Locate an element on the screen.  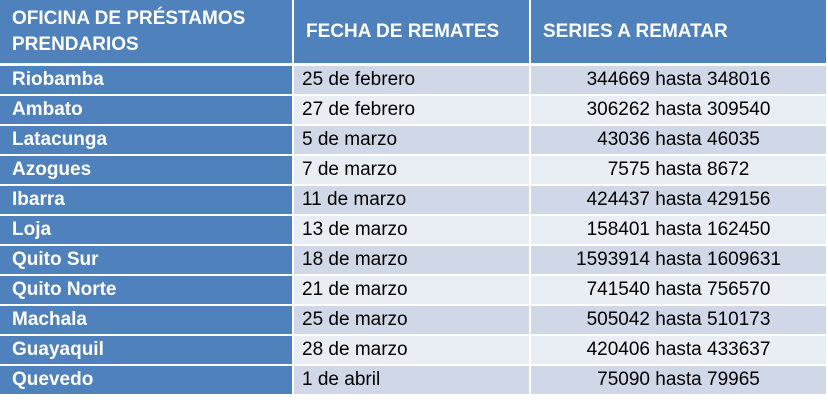
office-cell: Azogues is located at coordinates (147, 171).